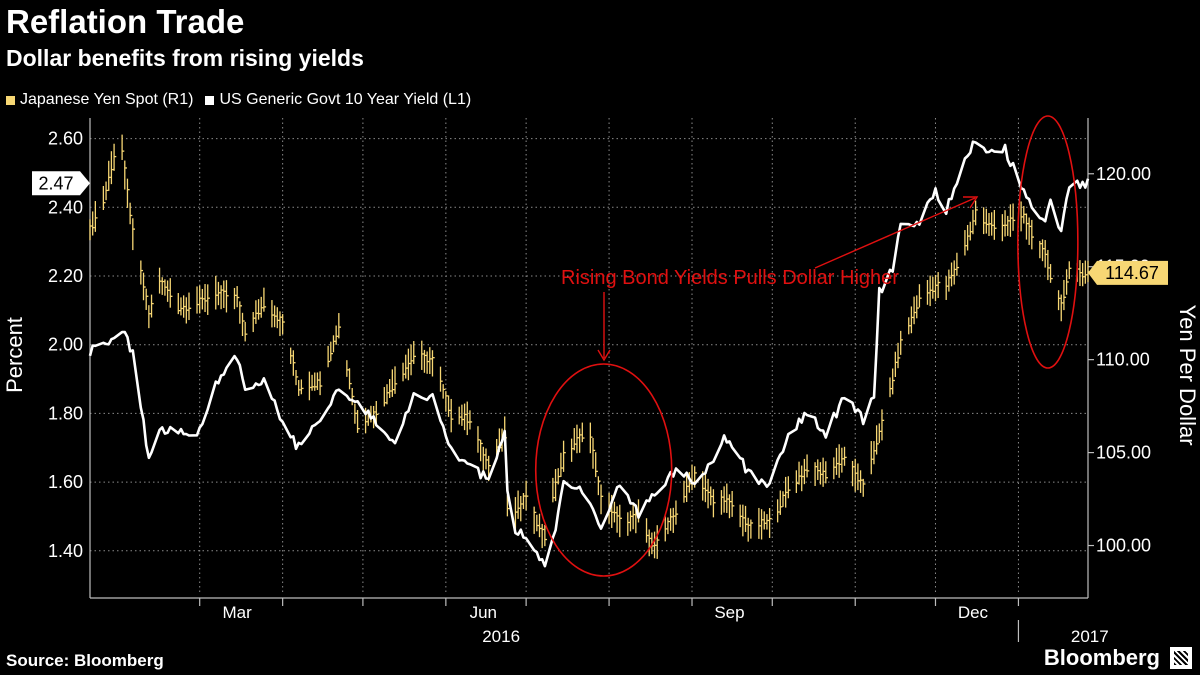 The width and height of the screenshot is (1200, 675). Describe the element at coordinates (1132, 273) in the screenshot. I see `last-value-label-yen: 114.67` at that location.